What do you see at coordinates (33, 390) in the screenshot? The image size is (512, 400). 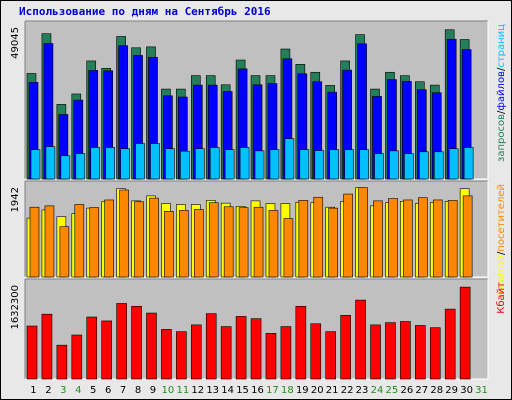 I see `x-tick-label-1: 1` at bounding box center [33, 390].